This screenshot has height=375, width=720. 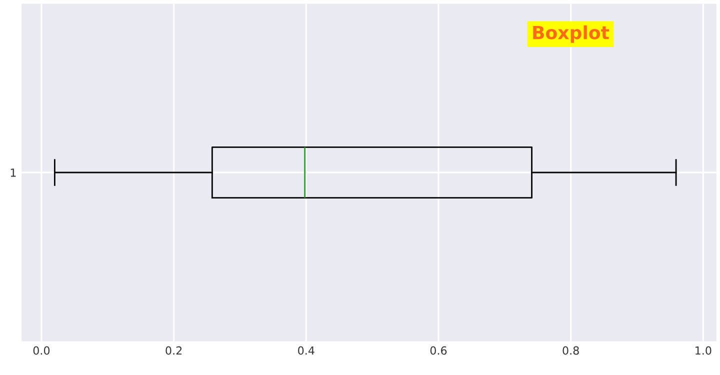 I want to click on x-tick-label: 0.4, so click(x=306, y=350).